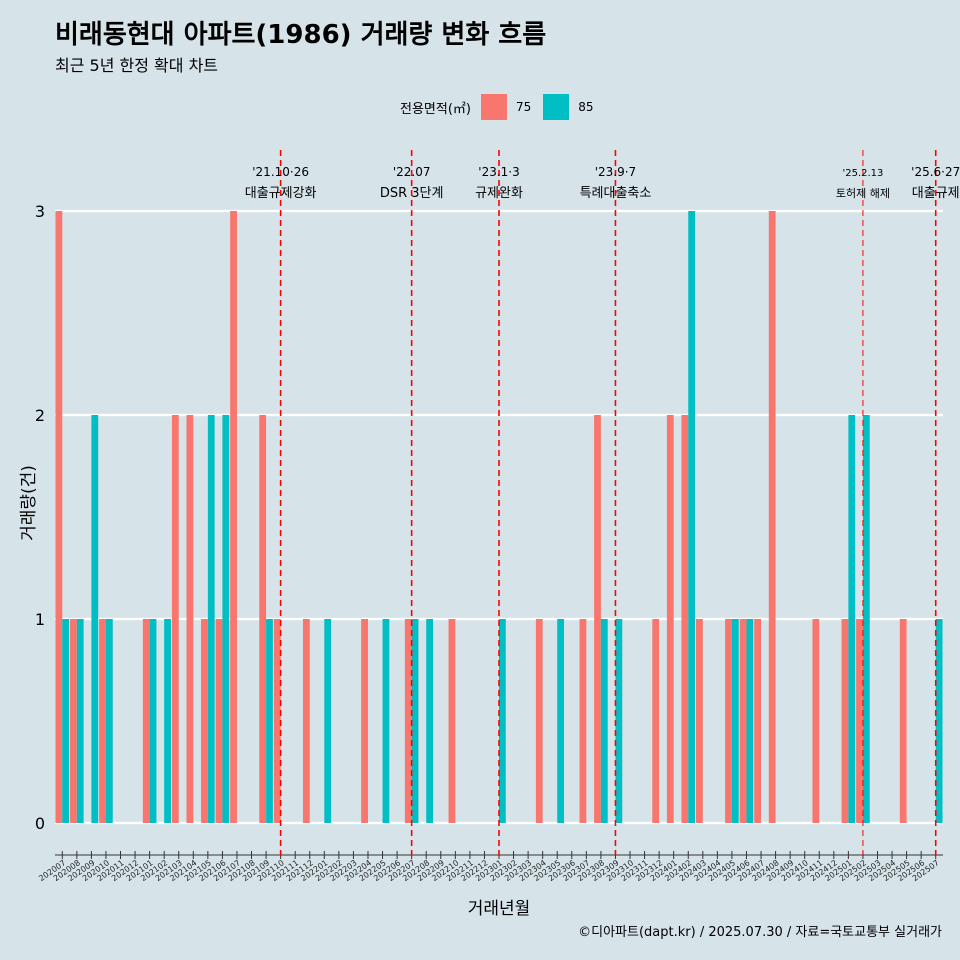 This screenshot has width=960, height=960. I want to click on event-name-label: 대출규제강화, so click(281, 193).